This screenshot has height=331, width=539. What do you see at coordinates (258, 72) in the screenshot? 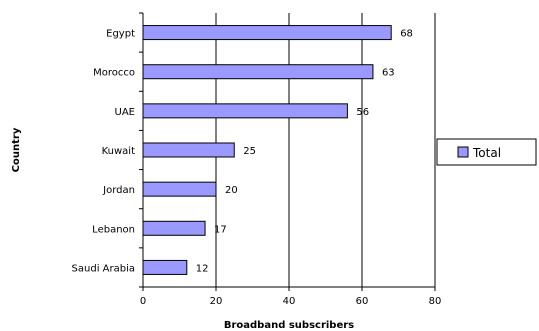
I see `bar-morocco` at bounding box center [258, 72].